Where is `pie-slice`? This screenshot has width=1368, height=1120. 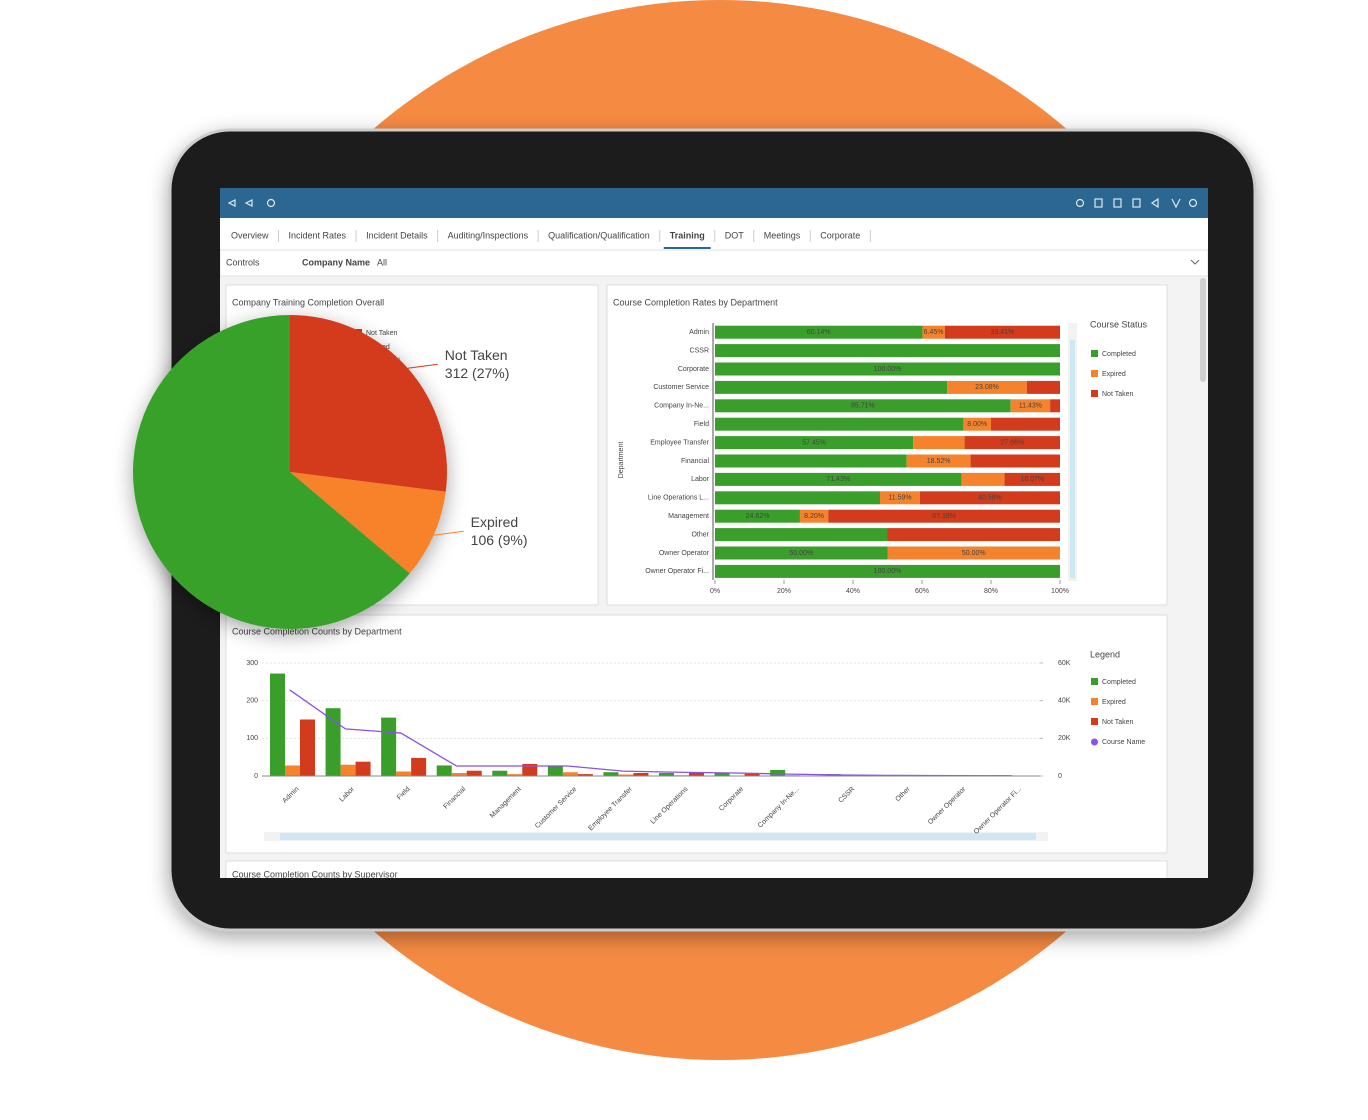 pie-slice is located at coordinates (271, 472).